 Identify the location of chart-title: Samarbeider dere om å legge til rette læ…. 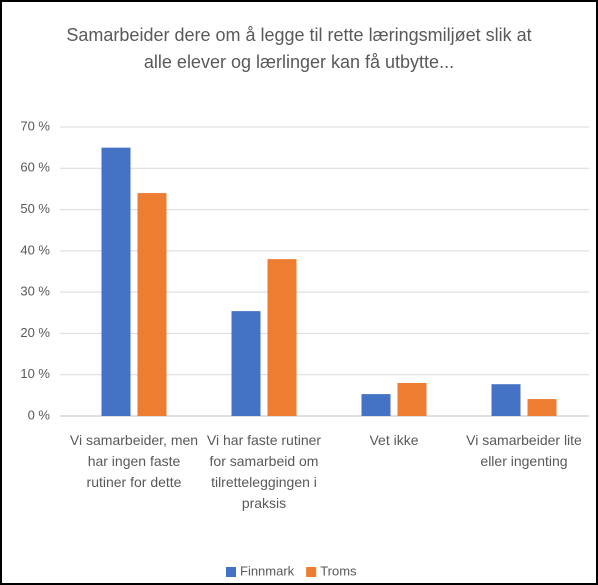
(299, 48).